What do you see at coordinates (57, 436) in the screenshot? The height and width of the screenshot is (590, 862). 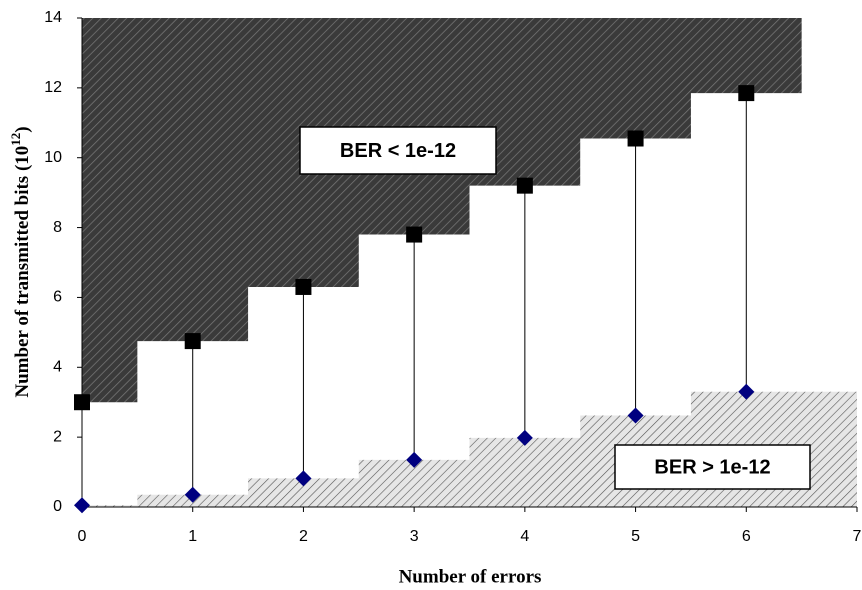 I see `y-tick-label: 2` at bounding box center [57, 436].